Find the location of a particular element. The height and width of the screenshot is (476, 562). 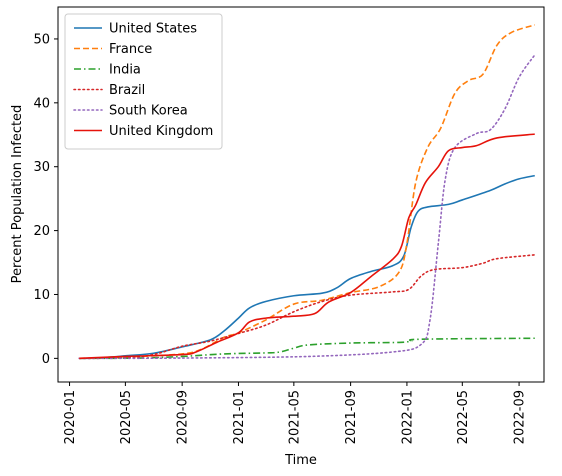

legend-label: India is located at coordinates (125, 70).